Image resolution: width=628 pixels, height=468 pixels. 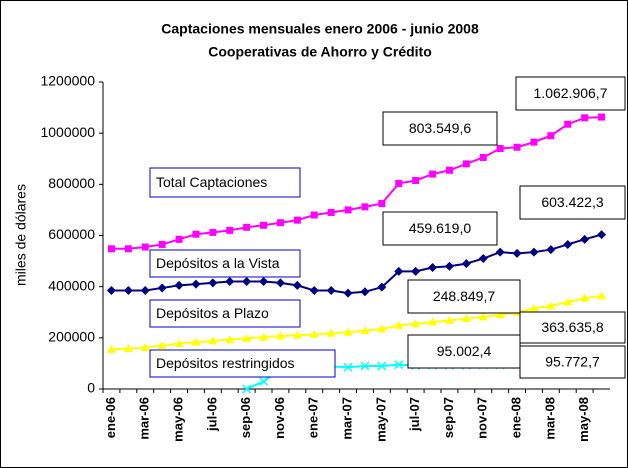 I want to click on value-label: 803.549,6, so click(x=440, y=128).